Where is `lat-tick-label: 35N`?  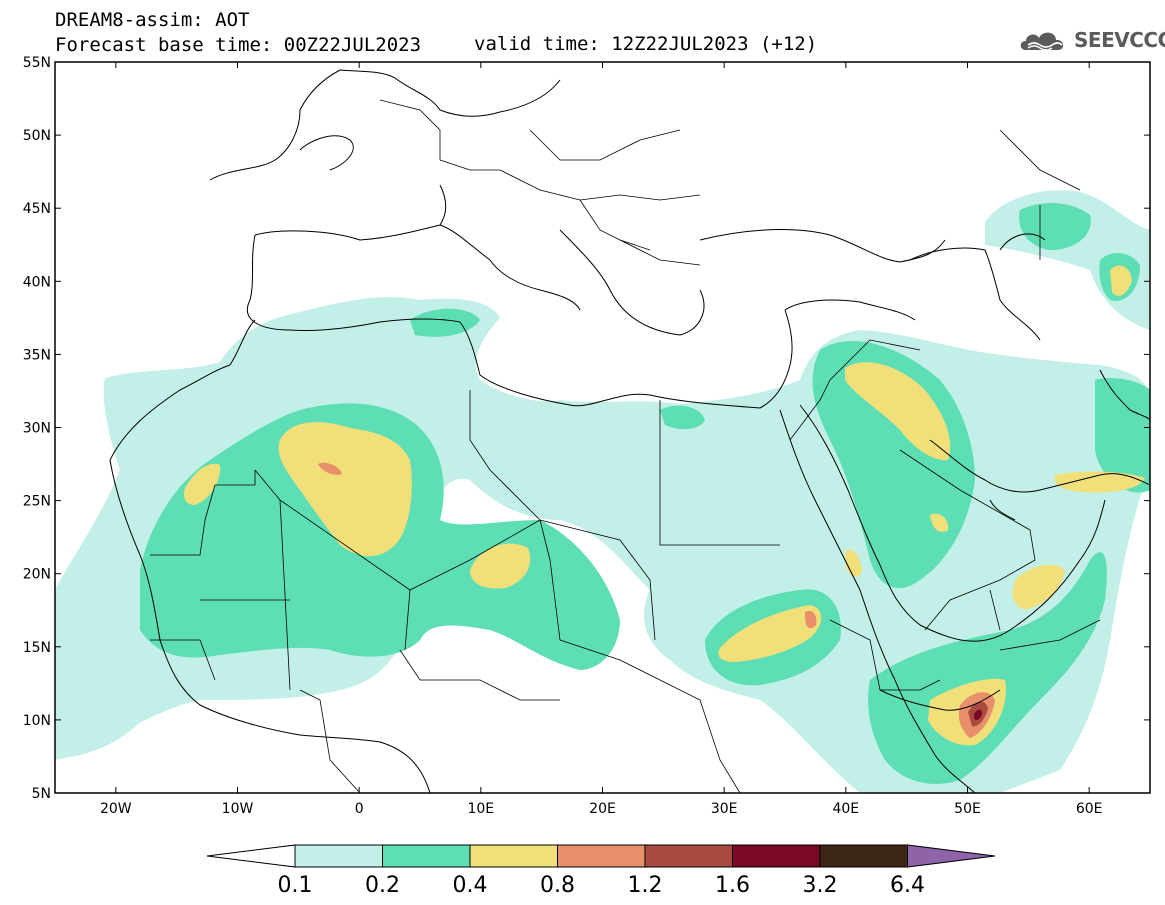 lat-tick-label: 35N is located at coordinates (37, 355).